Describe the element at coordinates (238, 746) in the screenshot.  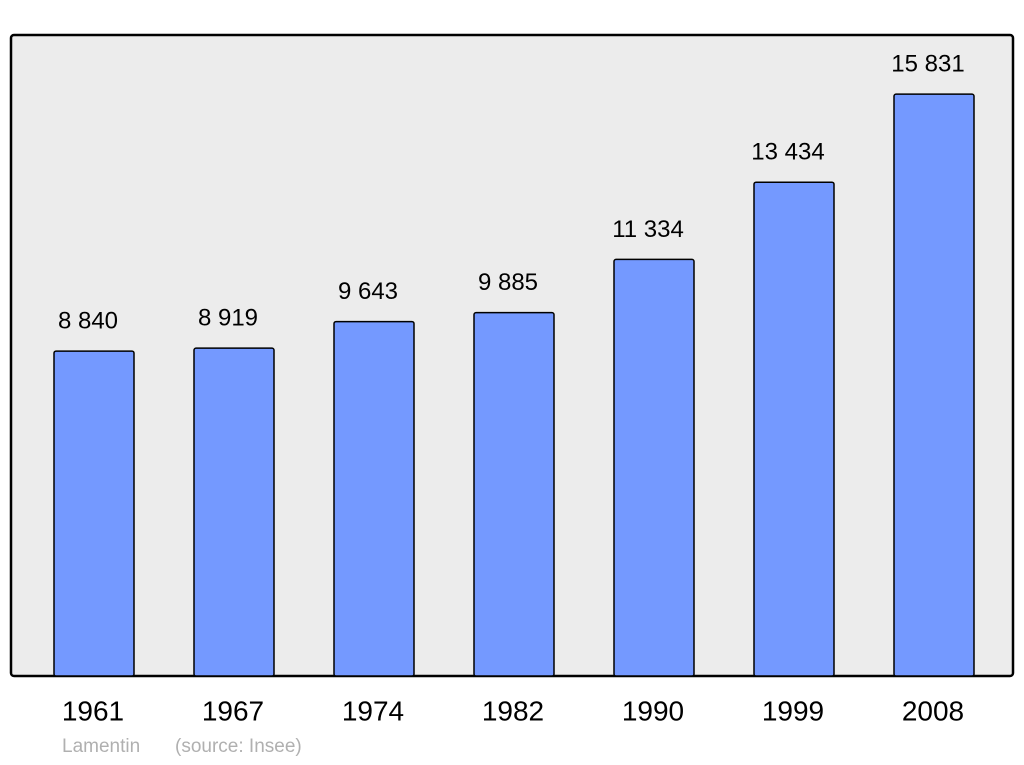
I see `caption-source: (source: Insee)` at that location.